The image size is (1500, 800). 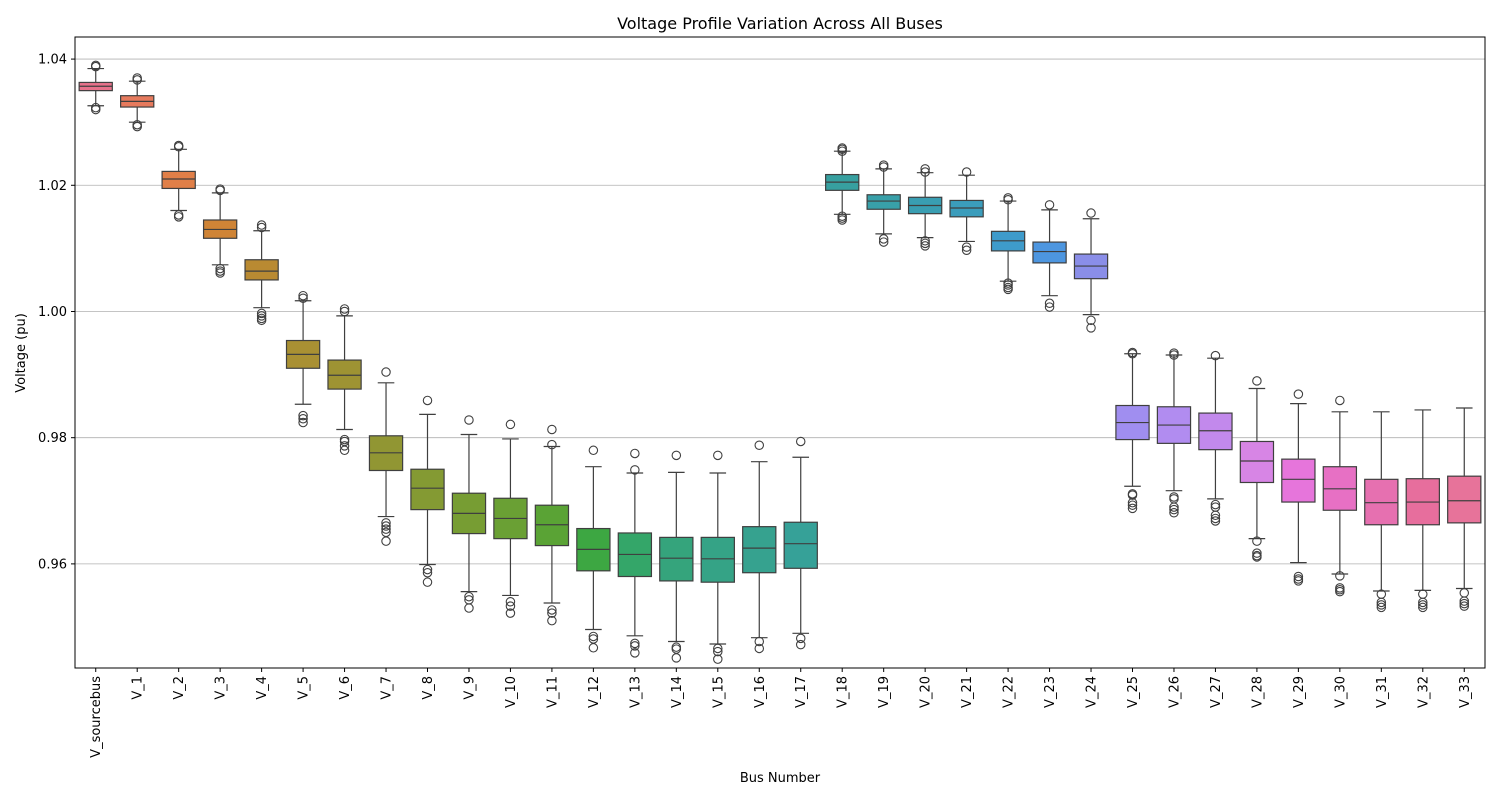 I want to click on x-axis-title: Bus Number, so click(x=780, y=778).